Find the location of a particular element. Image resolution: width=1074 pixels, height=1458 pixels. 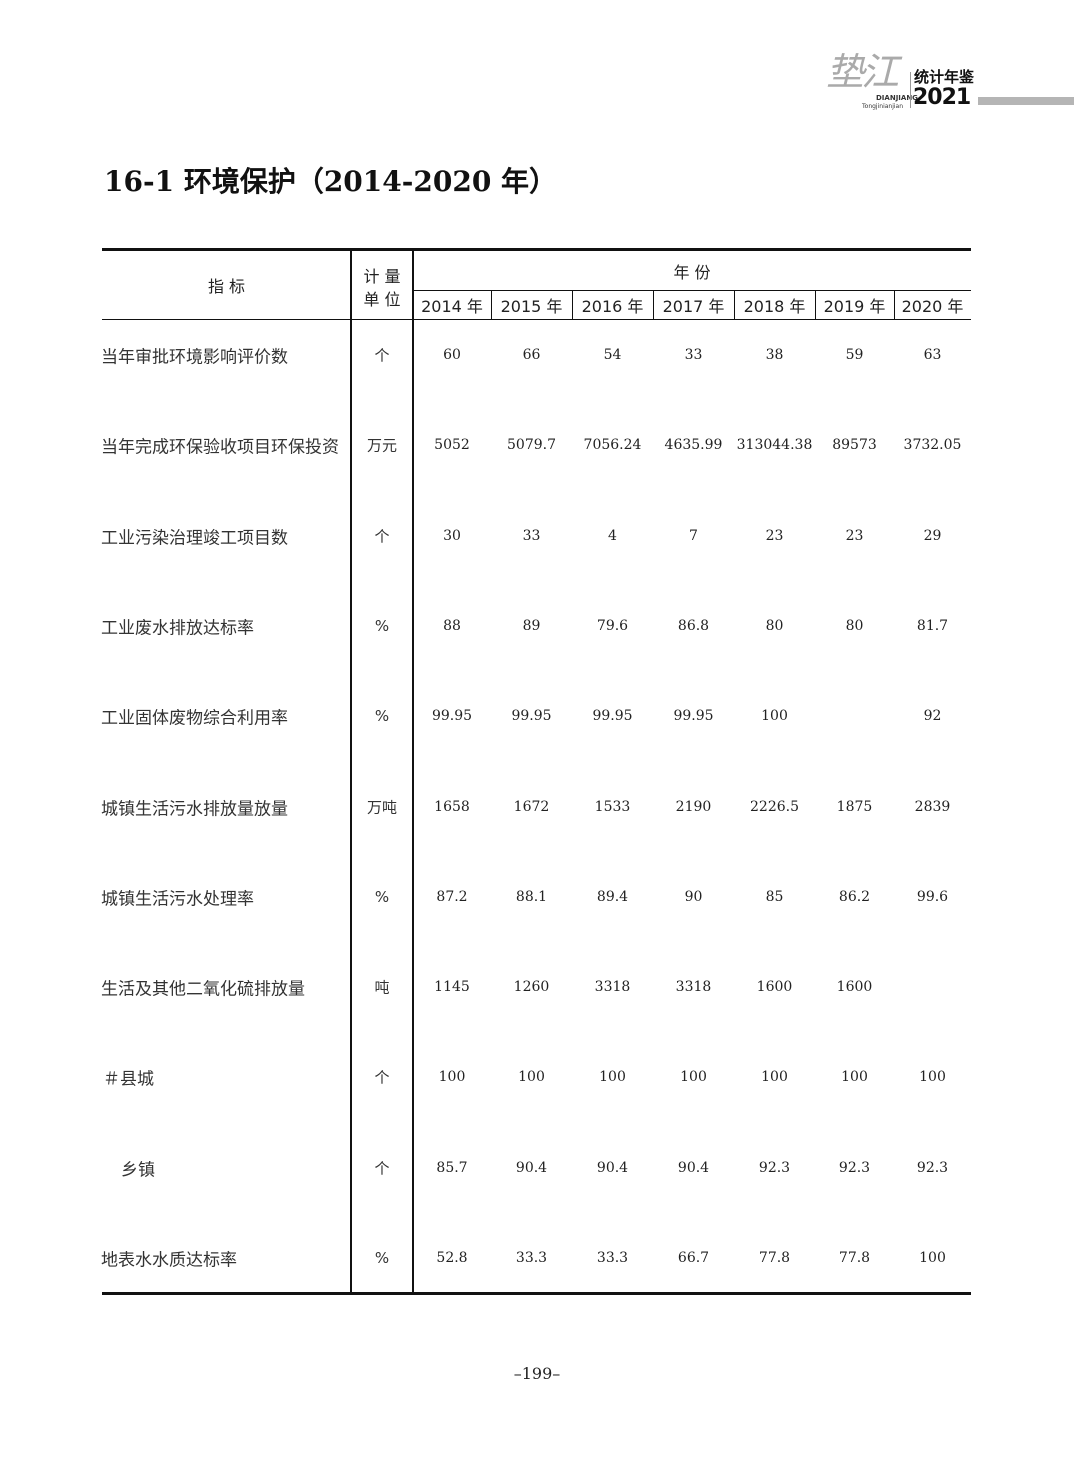

table-cell: 86.8 is located at coordinates (693, 625).